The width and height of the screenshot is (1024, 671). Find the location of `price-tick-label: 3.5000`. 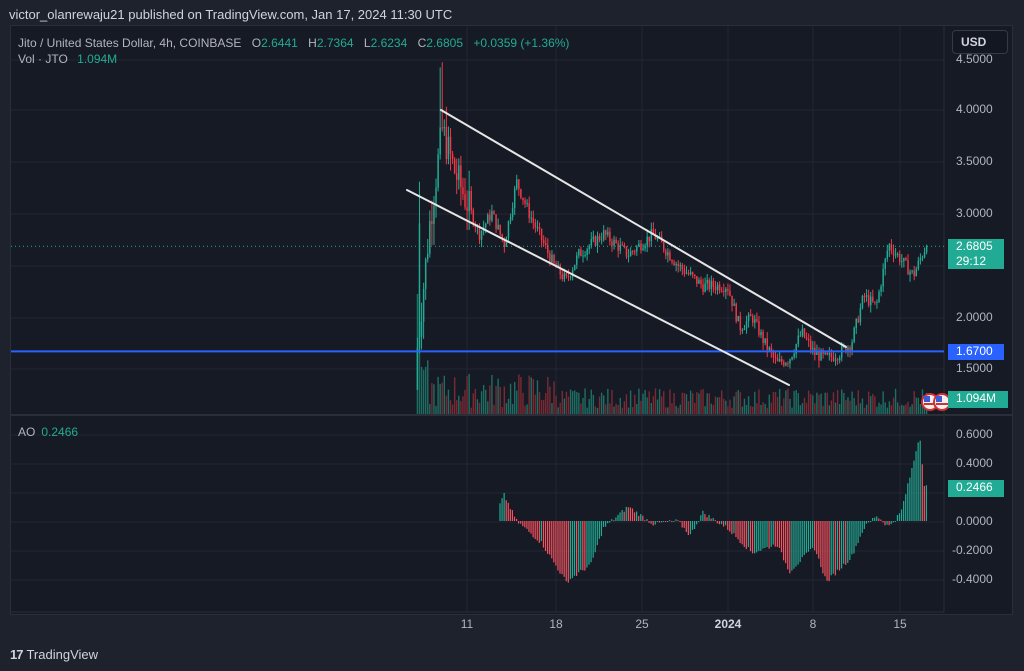

price-tick-label: 3.5000 is located at coordinates (974, 161).